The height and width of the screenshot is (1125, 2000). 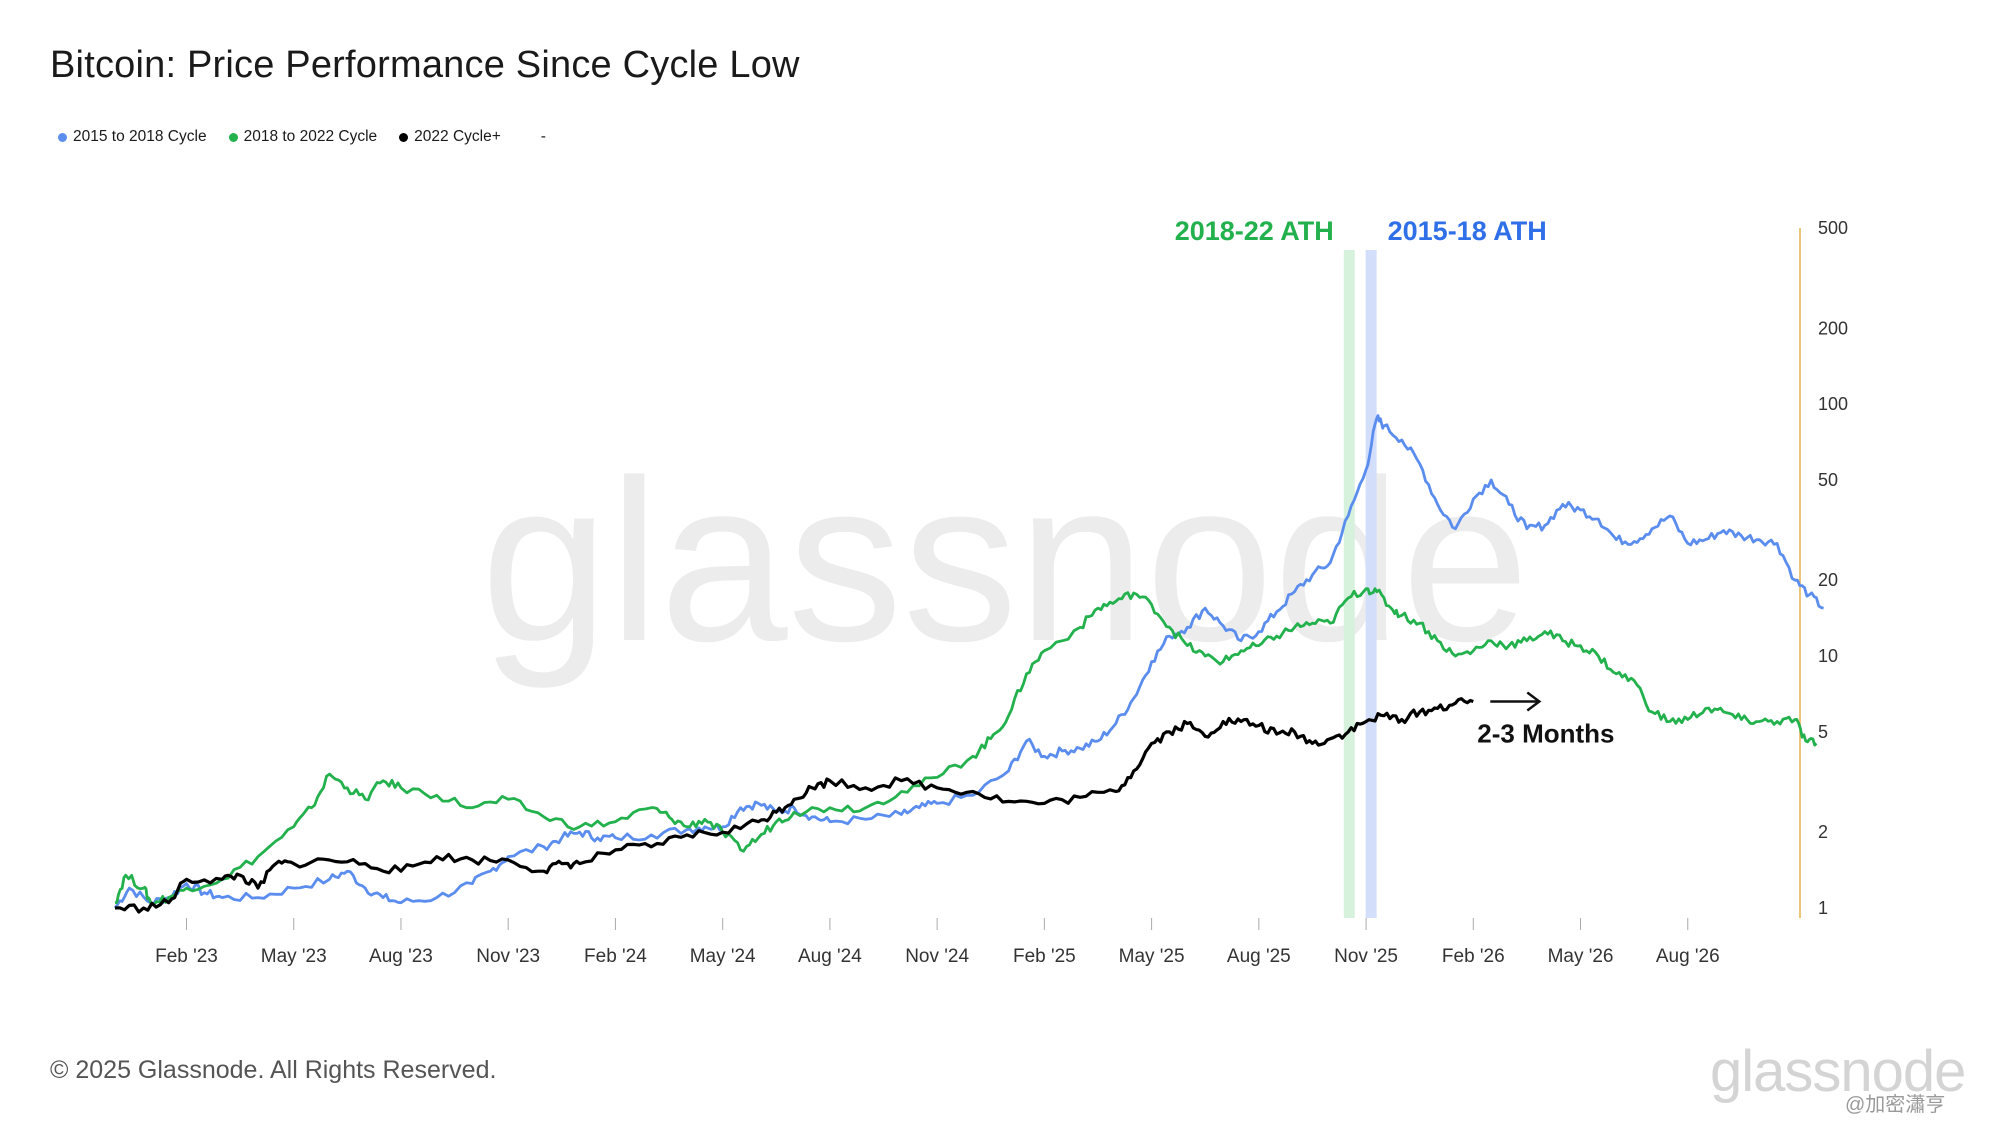 I want to click on copyright-footer: © 2025 Glassnode. All Rights Reserved., so click(x=273, y=1070).